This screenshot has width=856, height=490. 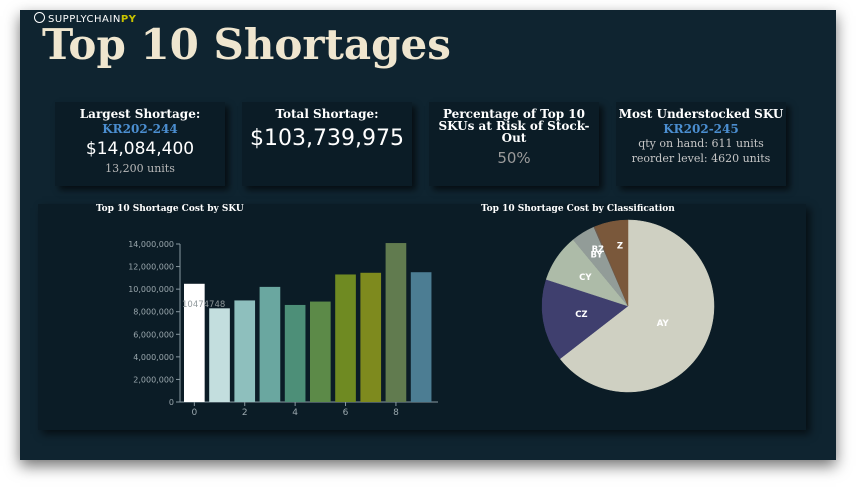 I want to click on x-tick-label: 6, so click(x=346, y=413).